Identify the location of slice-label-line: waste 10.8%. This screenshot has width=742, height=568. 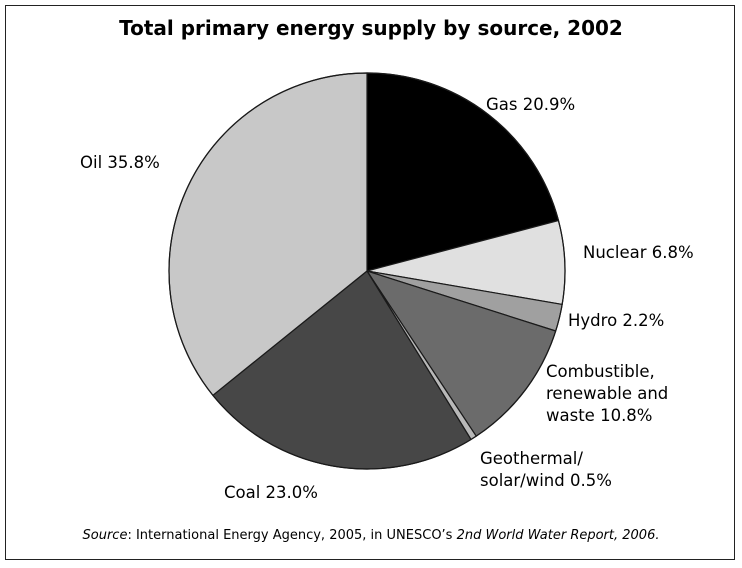
(599, 415).